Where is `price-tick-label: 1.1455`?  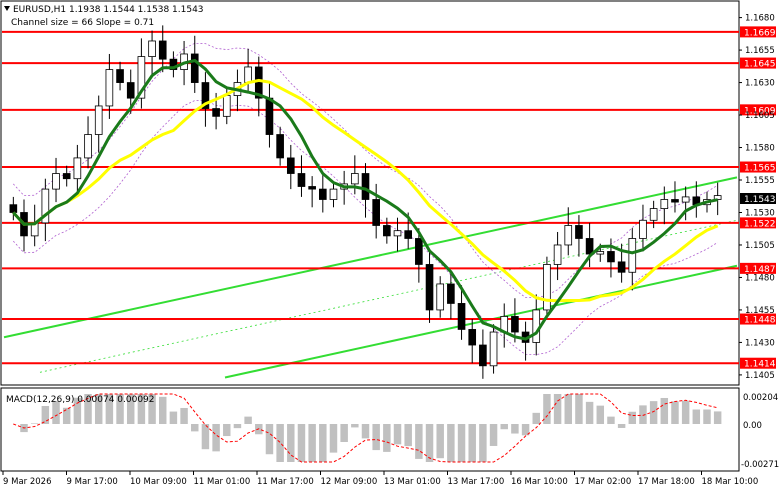 price-tick-label: 1.1455 is located at coordinates (760, 311).